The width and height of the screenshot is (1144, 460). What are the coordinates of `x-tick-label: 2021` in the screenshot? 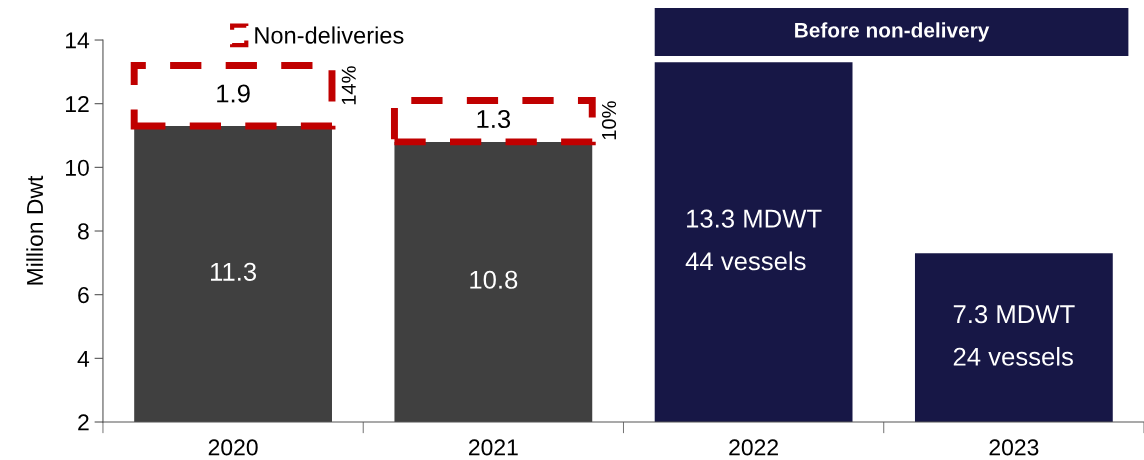 It's located at (493, 447).